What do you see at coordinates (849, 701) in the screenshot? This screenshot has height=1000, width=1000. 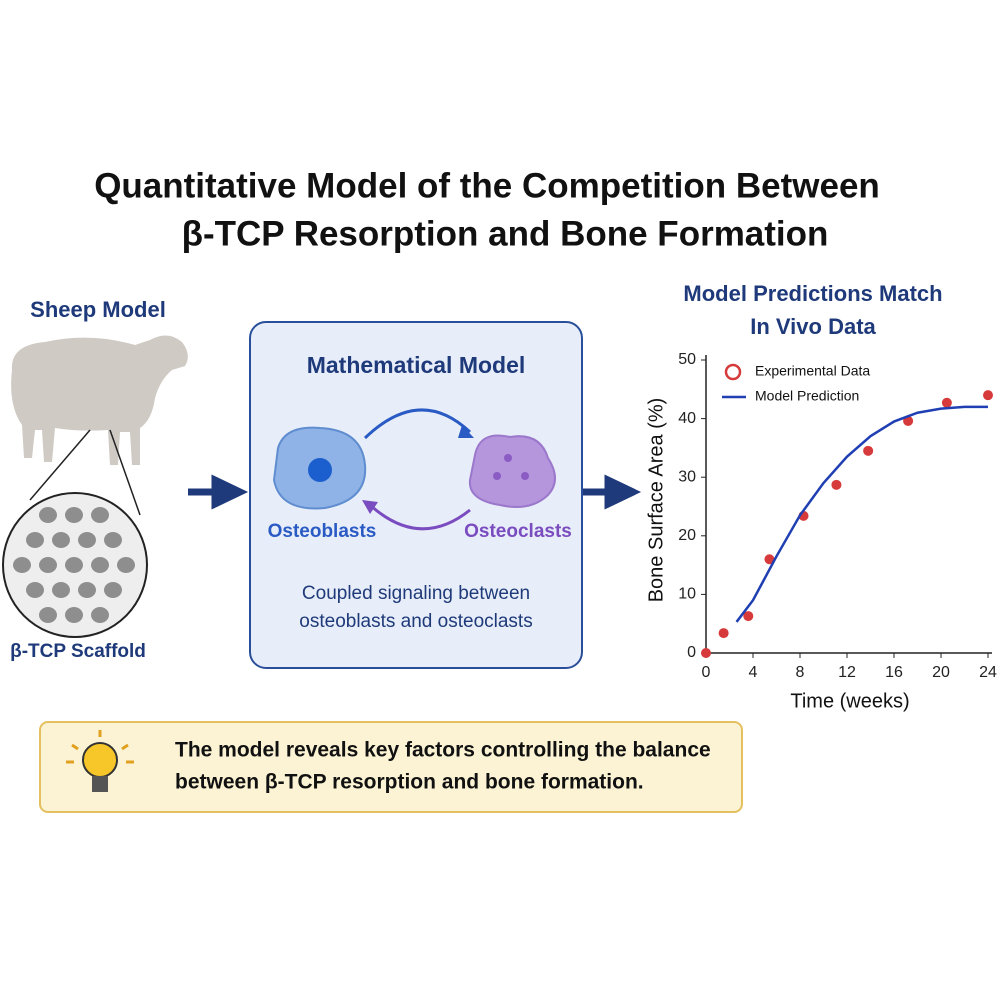 I see `x-axis-label: Time (weeks)` at bounding box center [849, 701].